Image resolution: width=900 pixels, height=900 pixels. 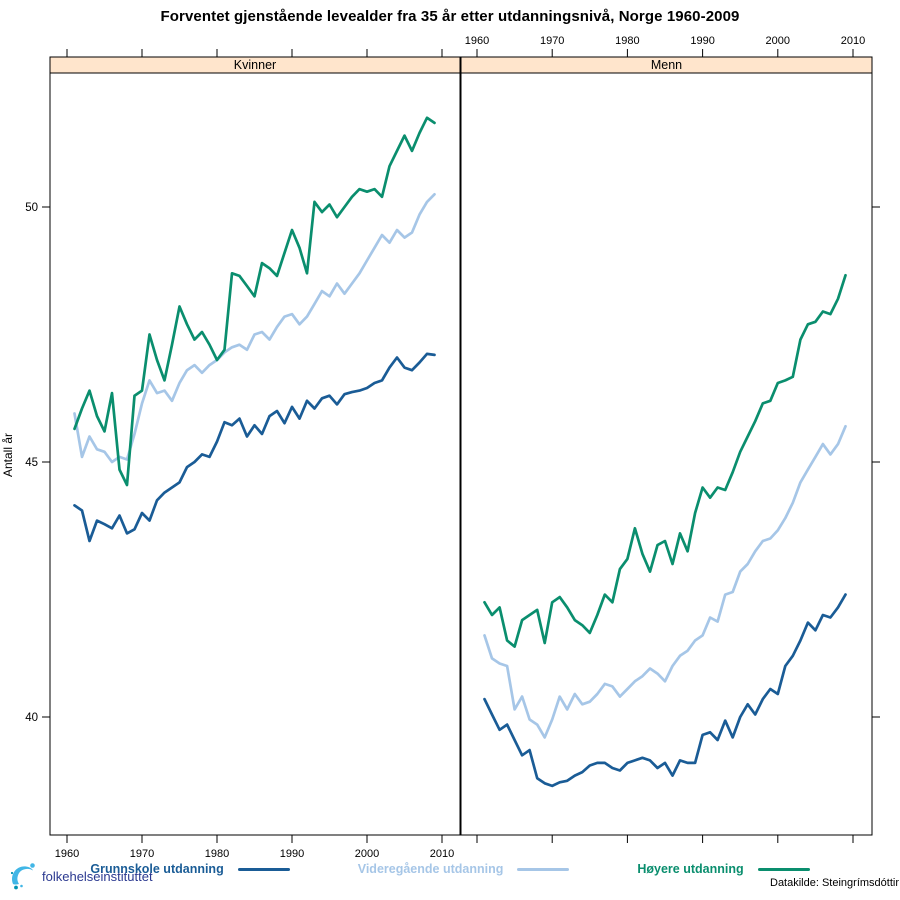 What do you see at coordinates (442, 854) in the screenshot?
I see `x-tick-label-bottom: 2010` at bounding box center [442, 854].